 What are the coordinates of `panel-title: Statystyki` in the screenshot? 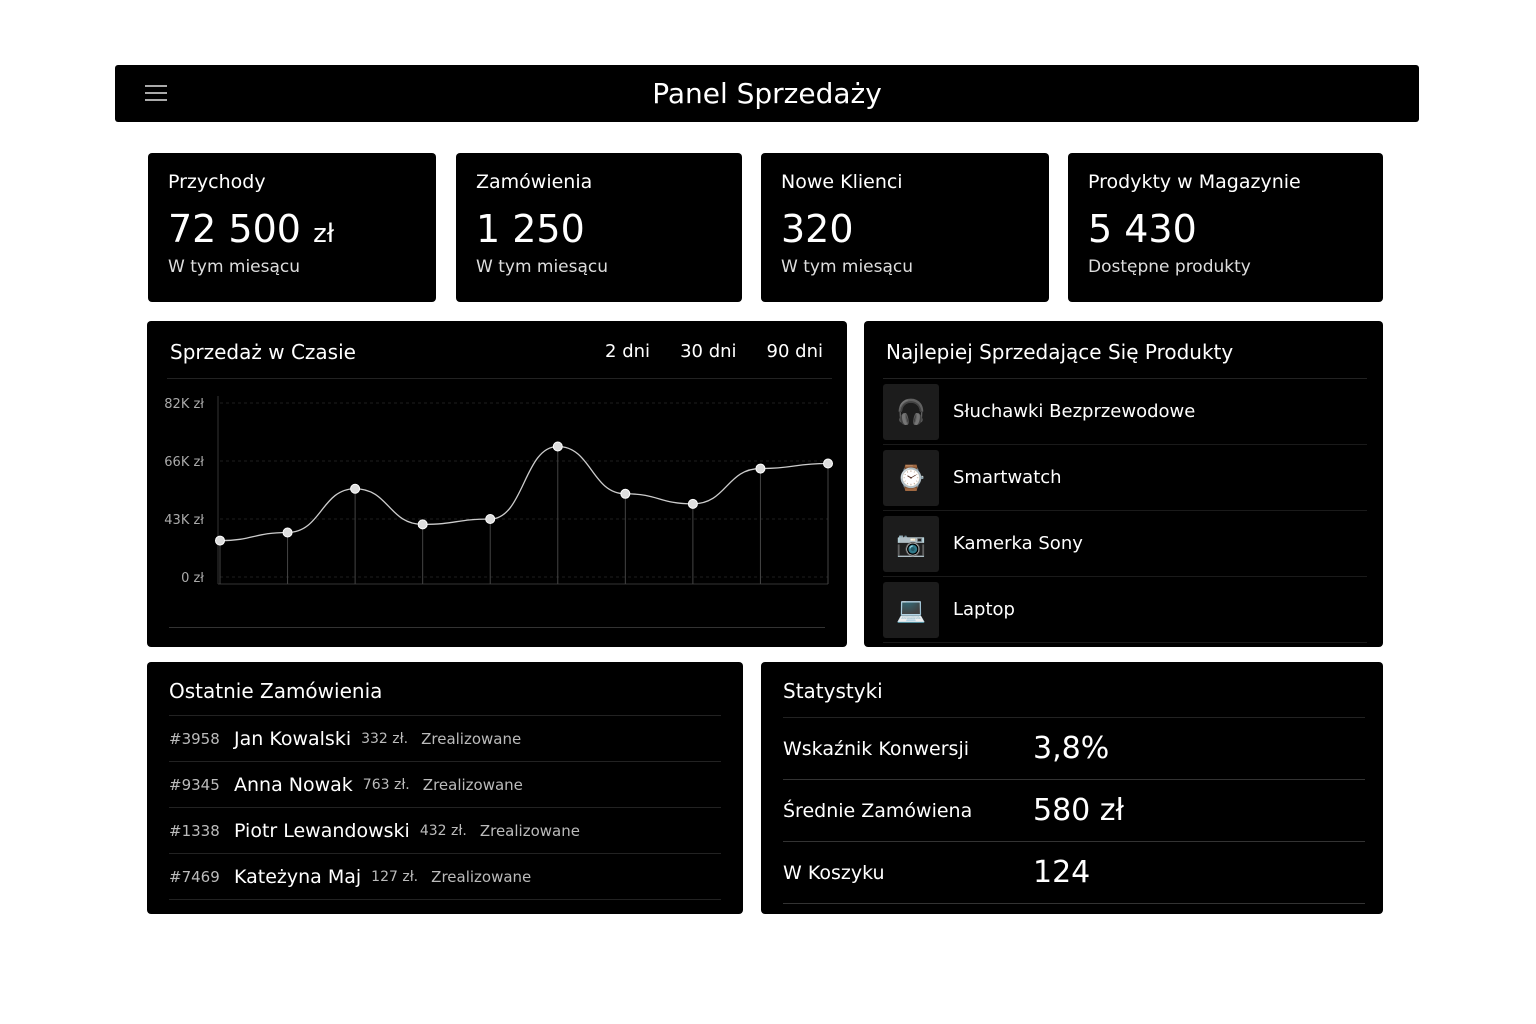 It's located at (833, 691).